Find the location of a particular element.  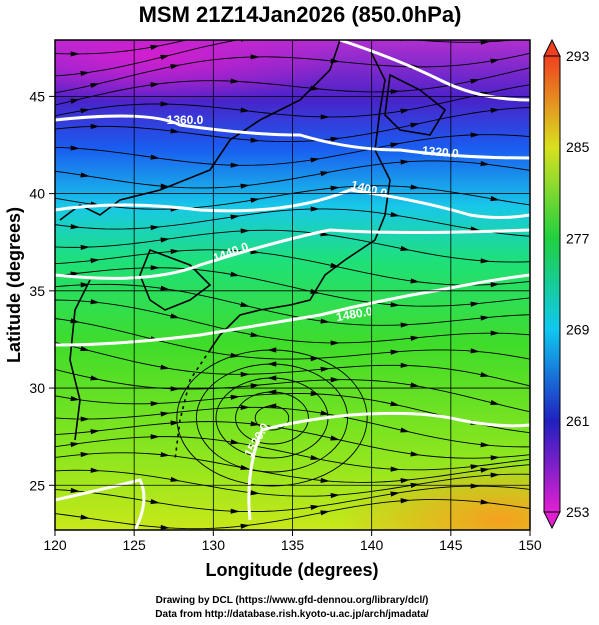

title: MSM 21Z14Jan2026 (850.0hPa) is located at coordinates (300, 14).